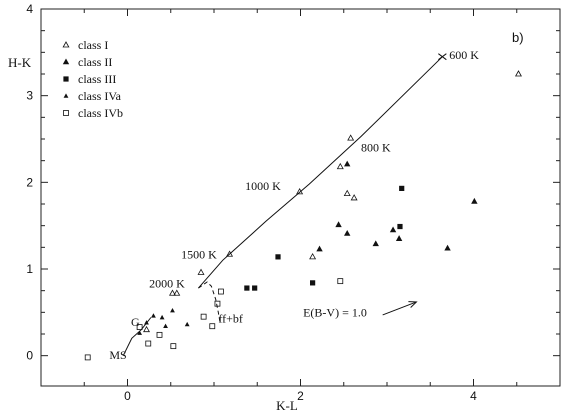 This screenshot has height=417, width=570. I want to click on y-tick-label: 0, so click(29, 356).